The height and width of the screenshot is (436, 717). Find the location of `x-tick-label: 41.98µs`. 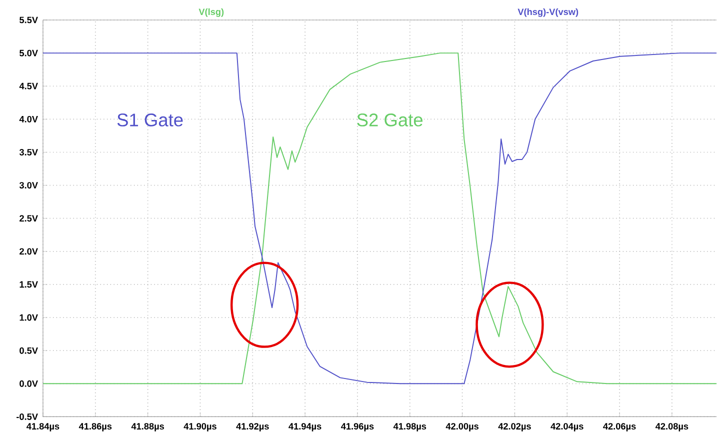

x-tick-label: 41.98µs is located at coordinates (409, 427).